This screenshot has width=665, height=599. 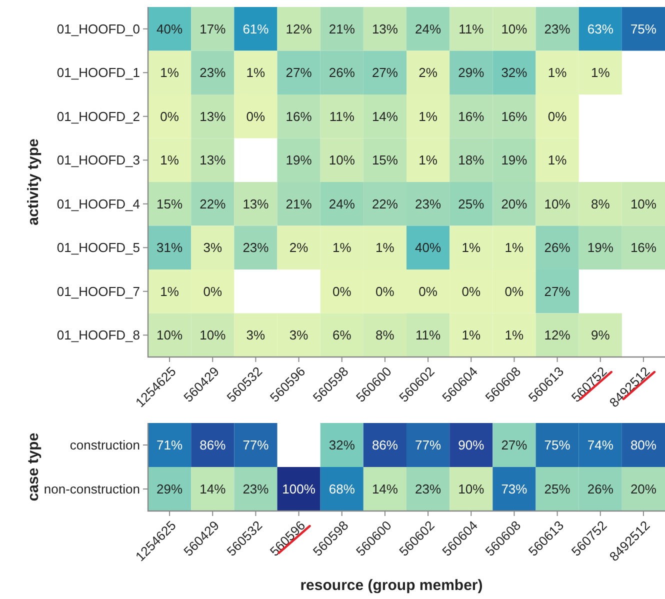 I want to click on data-label: 24%, so click(x=342, y=204).